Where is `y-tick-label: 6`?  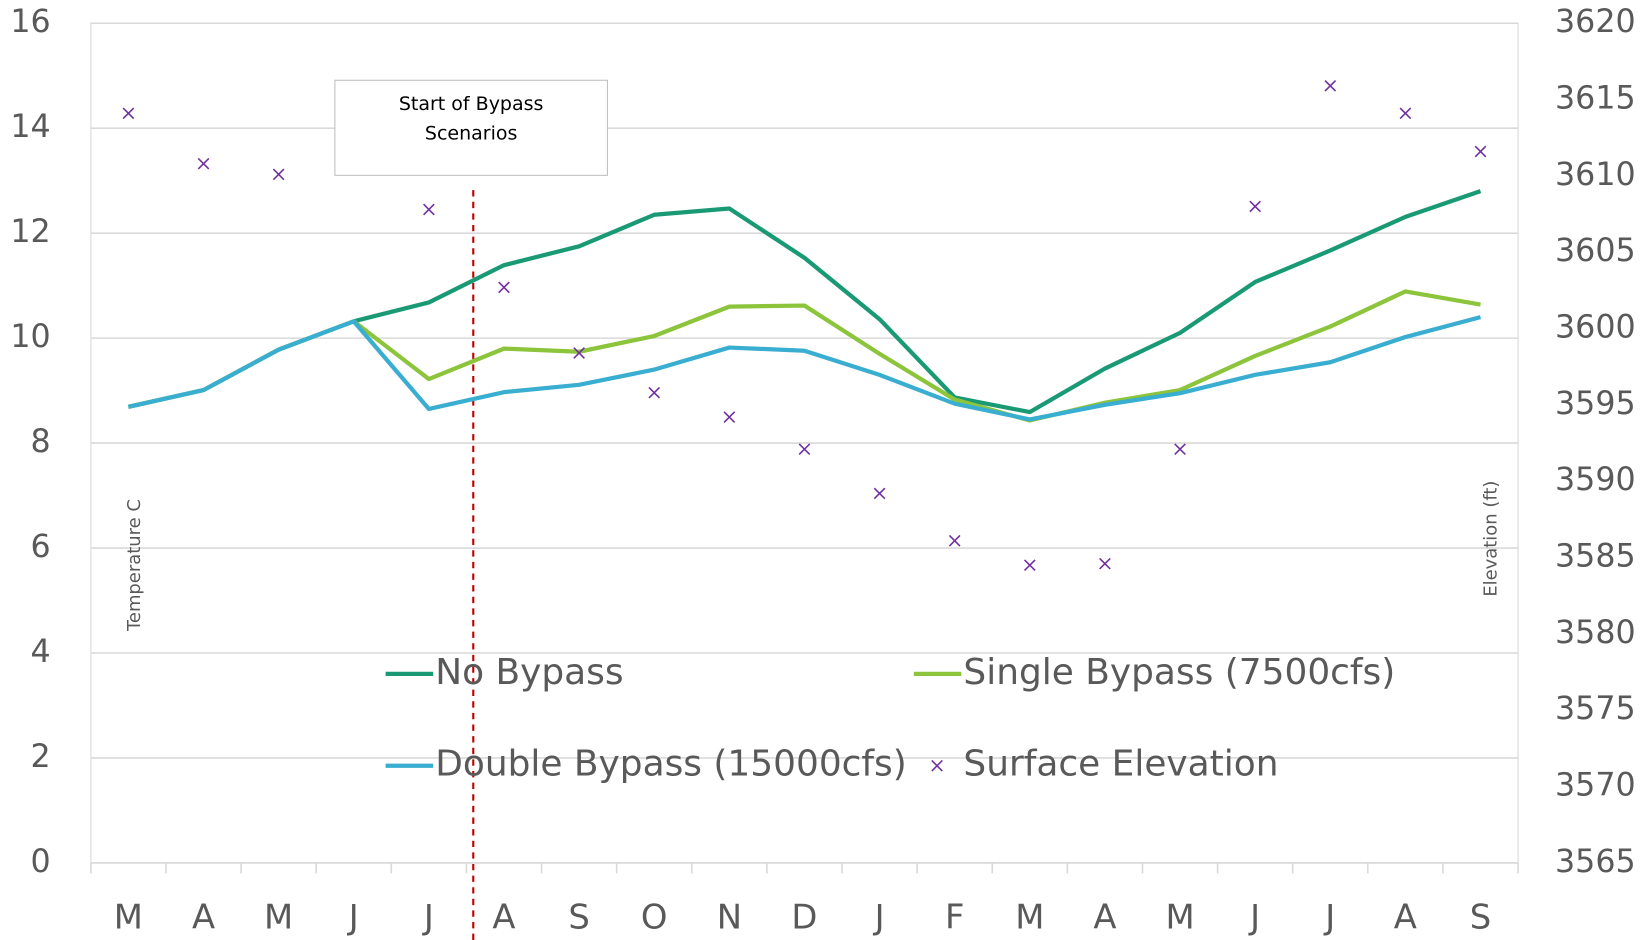
y-tick-label: 6 is located at coordinates (41, 547).